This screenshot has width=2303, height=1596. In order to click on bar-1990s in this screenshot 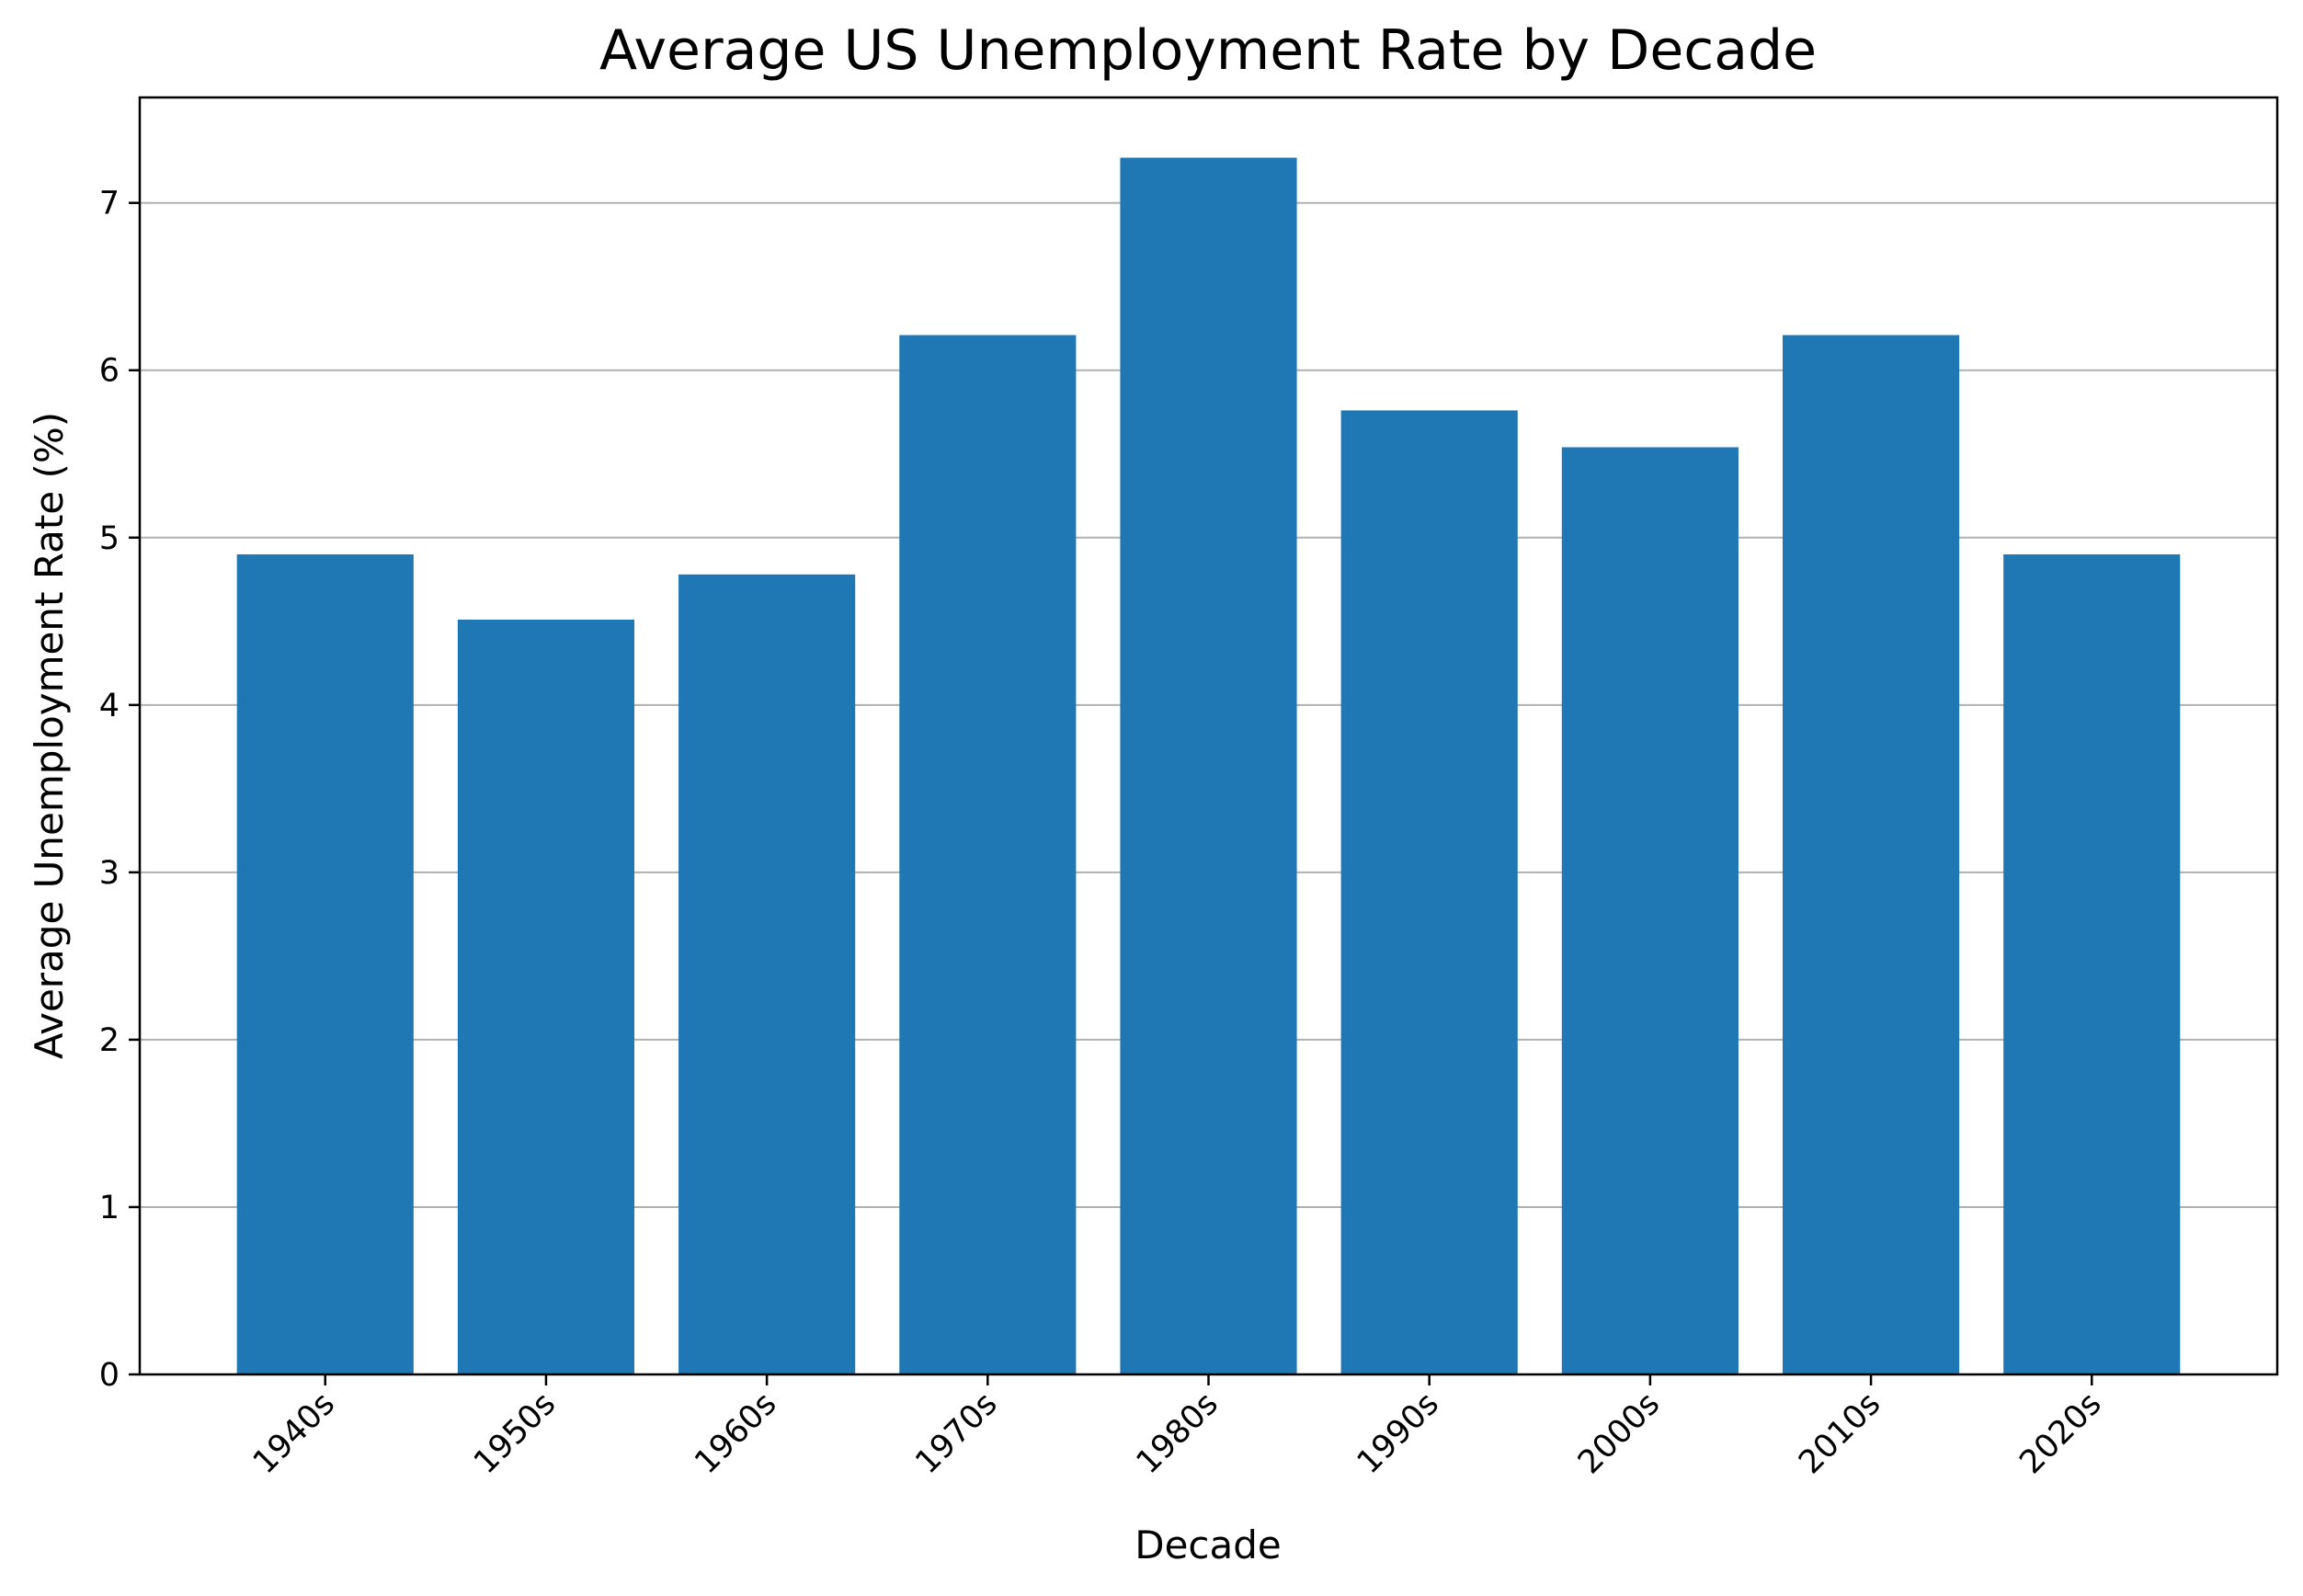, I will do `click(1429, 892)`.